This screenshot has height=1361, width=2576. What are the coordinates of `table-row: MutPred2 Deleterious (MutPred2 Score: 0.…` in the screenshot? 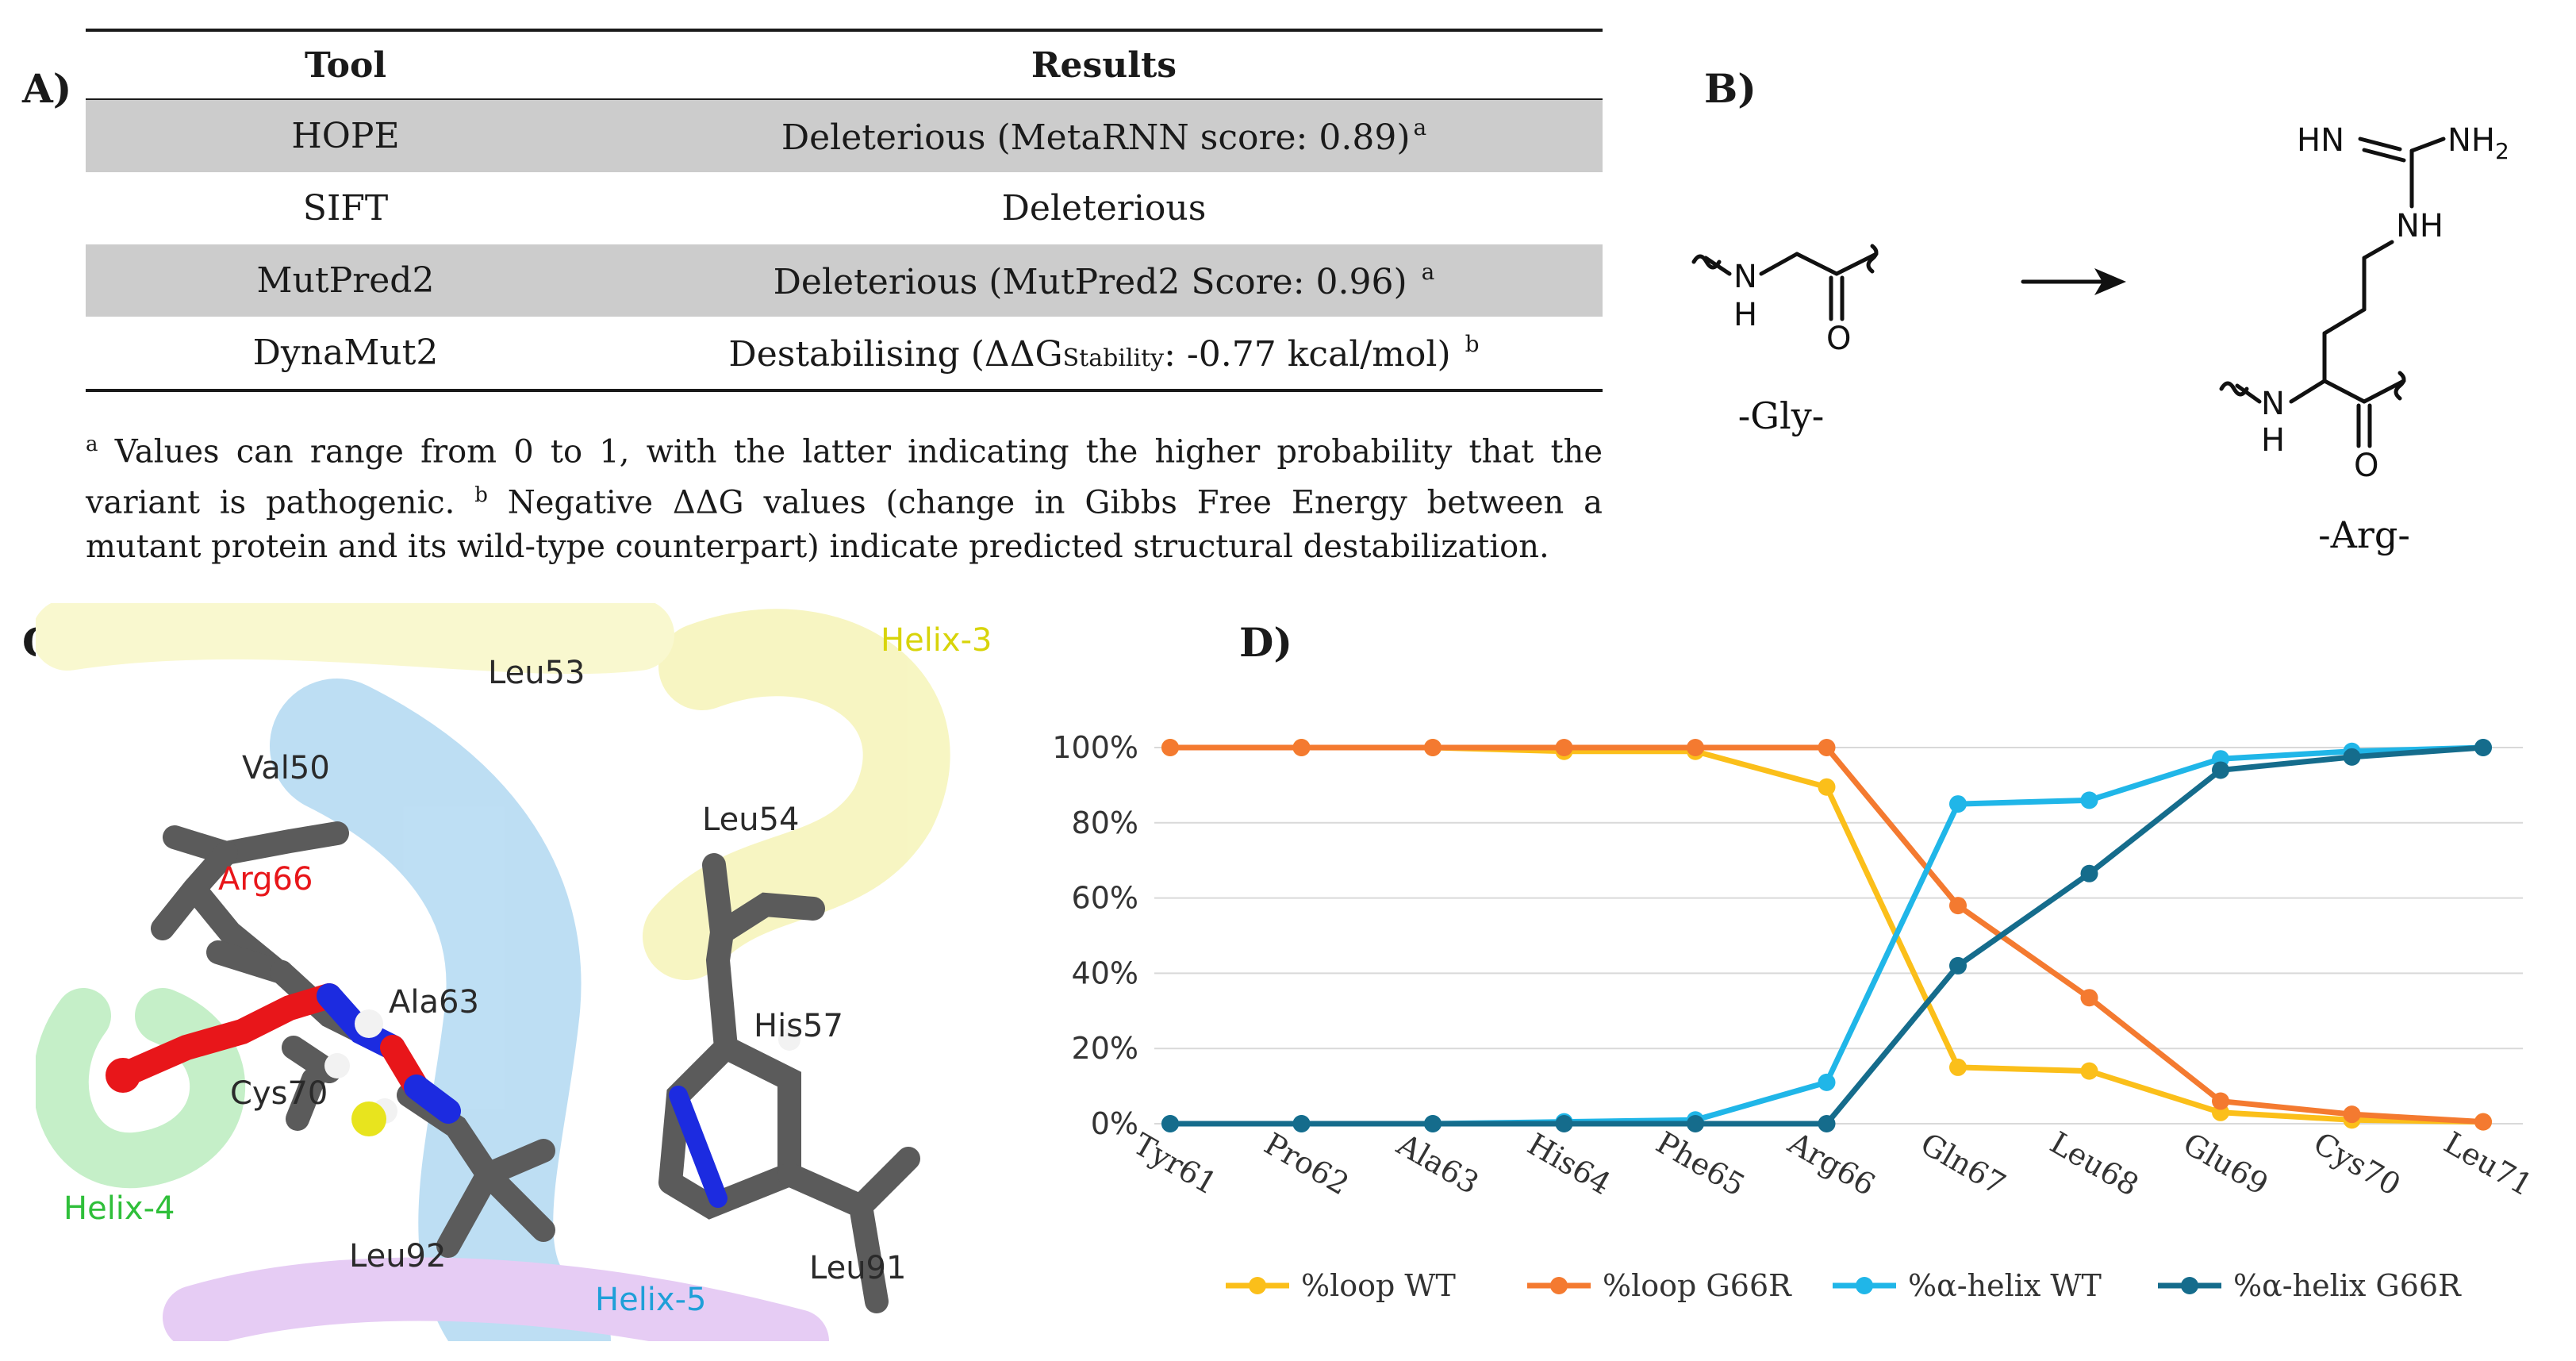 It's located at (844, 280).